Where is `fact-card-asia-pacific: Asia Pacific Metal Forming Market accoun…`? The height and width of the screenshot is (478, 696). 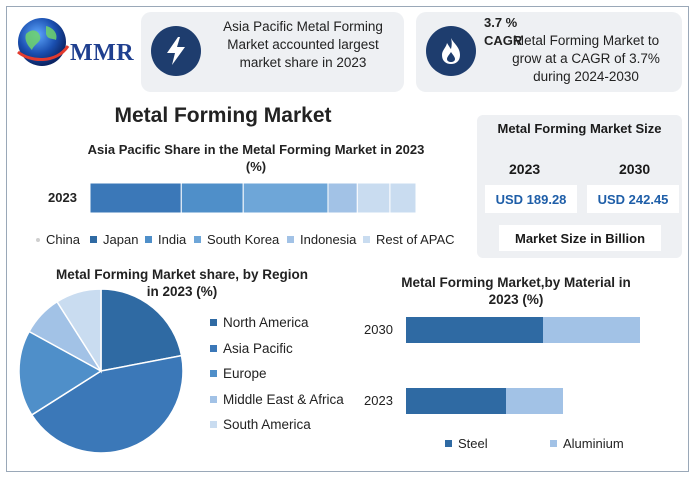 fact-card-asia-pacific: Asia Pacific Metal Forming Market accoun… is located at coordinates (272, 52).